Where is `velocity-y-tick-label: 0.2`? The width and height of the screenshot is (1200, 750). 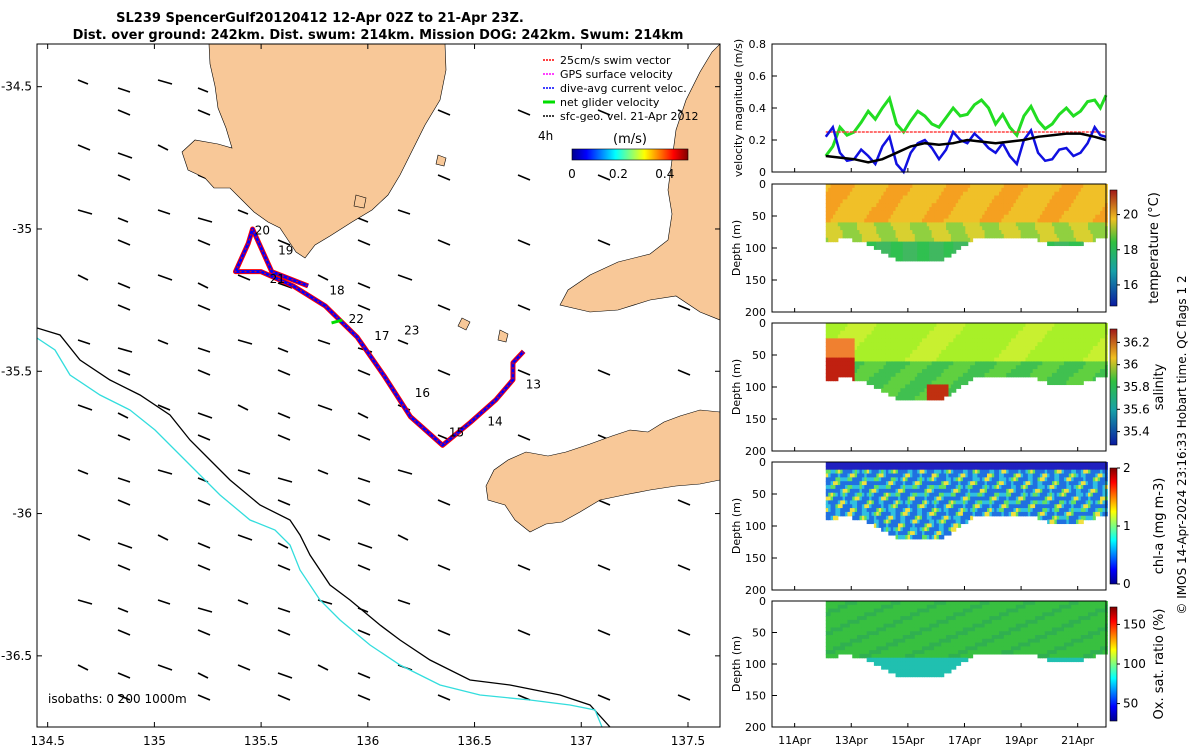 velocity-y-tick-label: 0.2 is located at coordinates (758, 140).